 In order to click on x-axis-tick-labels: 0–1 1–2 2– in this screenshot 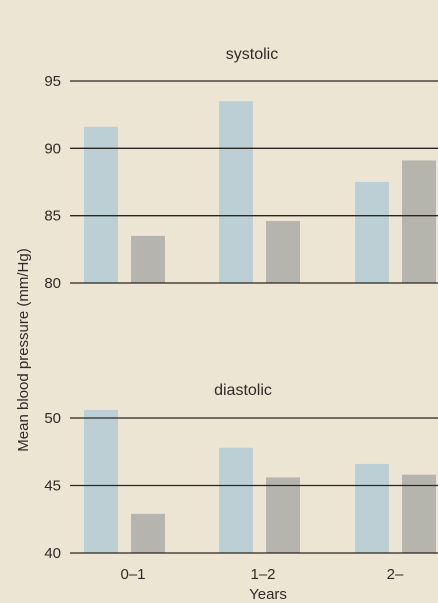, I will do `click(262, 574)`.